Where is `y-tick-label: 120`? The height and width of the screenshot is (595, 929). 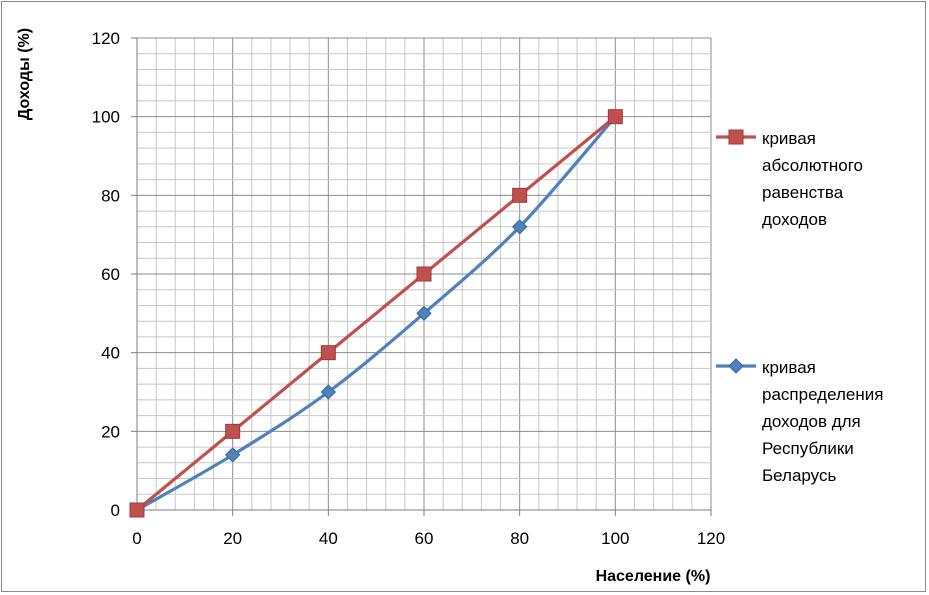 y-tick-label: 120 is located at coordinates (106, 38).